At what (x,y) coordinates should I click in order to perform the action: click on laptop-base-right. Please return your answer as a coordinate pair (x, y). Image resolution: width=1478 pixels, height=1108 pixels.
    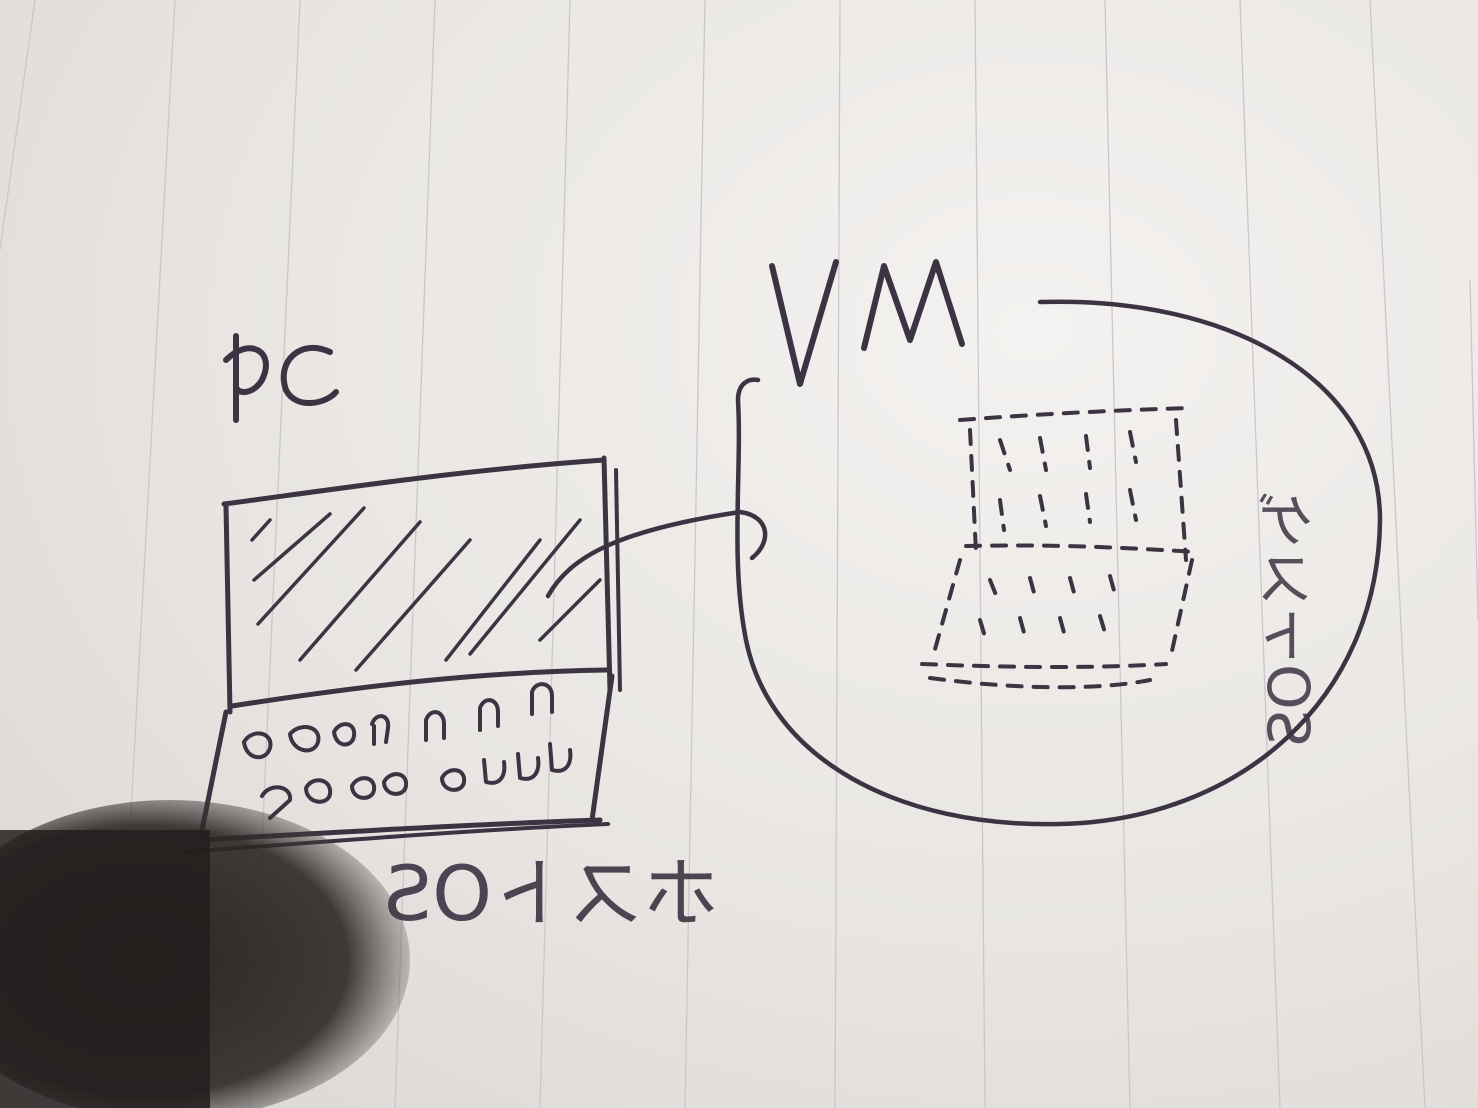
    Looking at the image, I should click on (602, 748).